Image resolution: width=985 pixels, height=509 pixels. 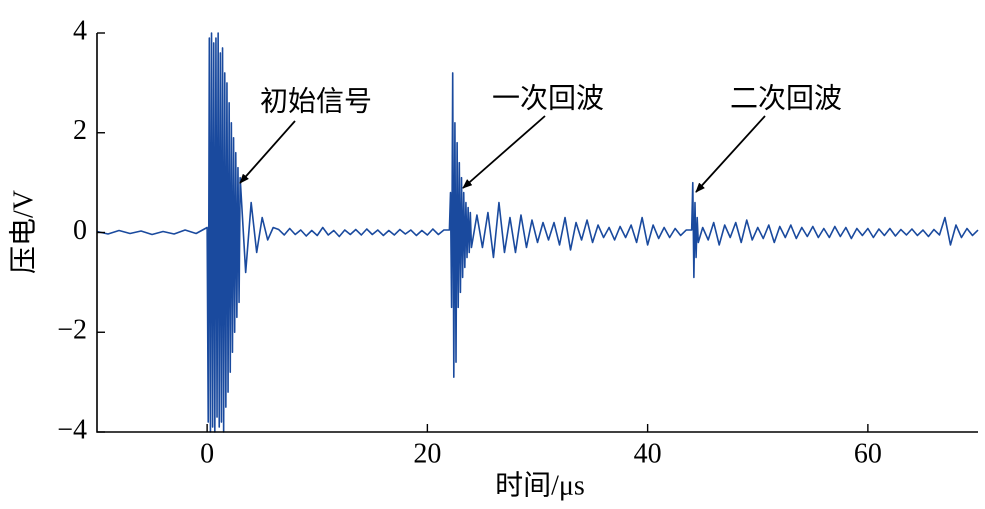 I want to click on annotation: 一次回波, so click(x=548, y=98).